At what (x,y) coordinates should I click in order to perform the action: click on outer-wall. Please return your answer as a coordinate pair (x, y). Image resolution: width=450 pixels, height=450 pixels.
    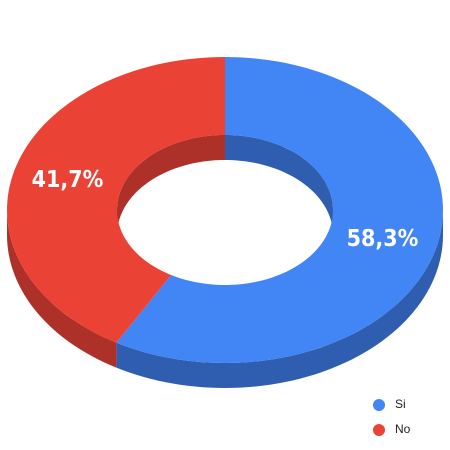
    Looking at the image, I should click on (62, 289).